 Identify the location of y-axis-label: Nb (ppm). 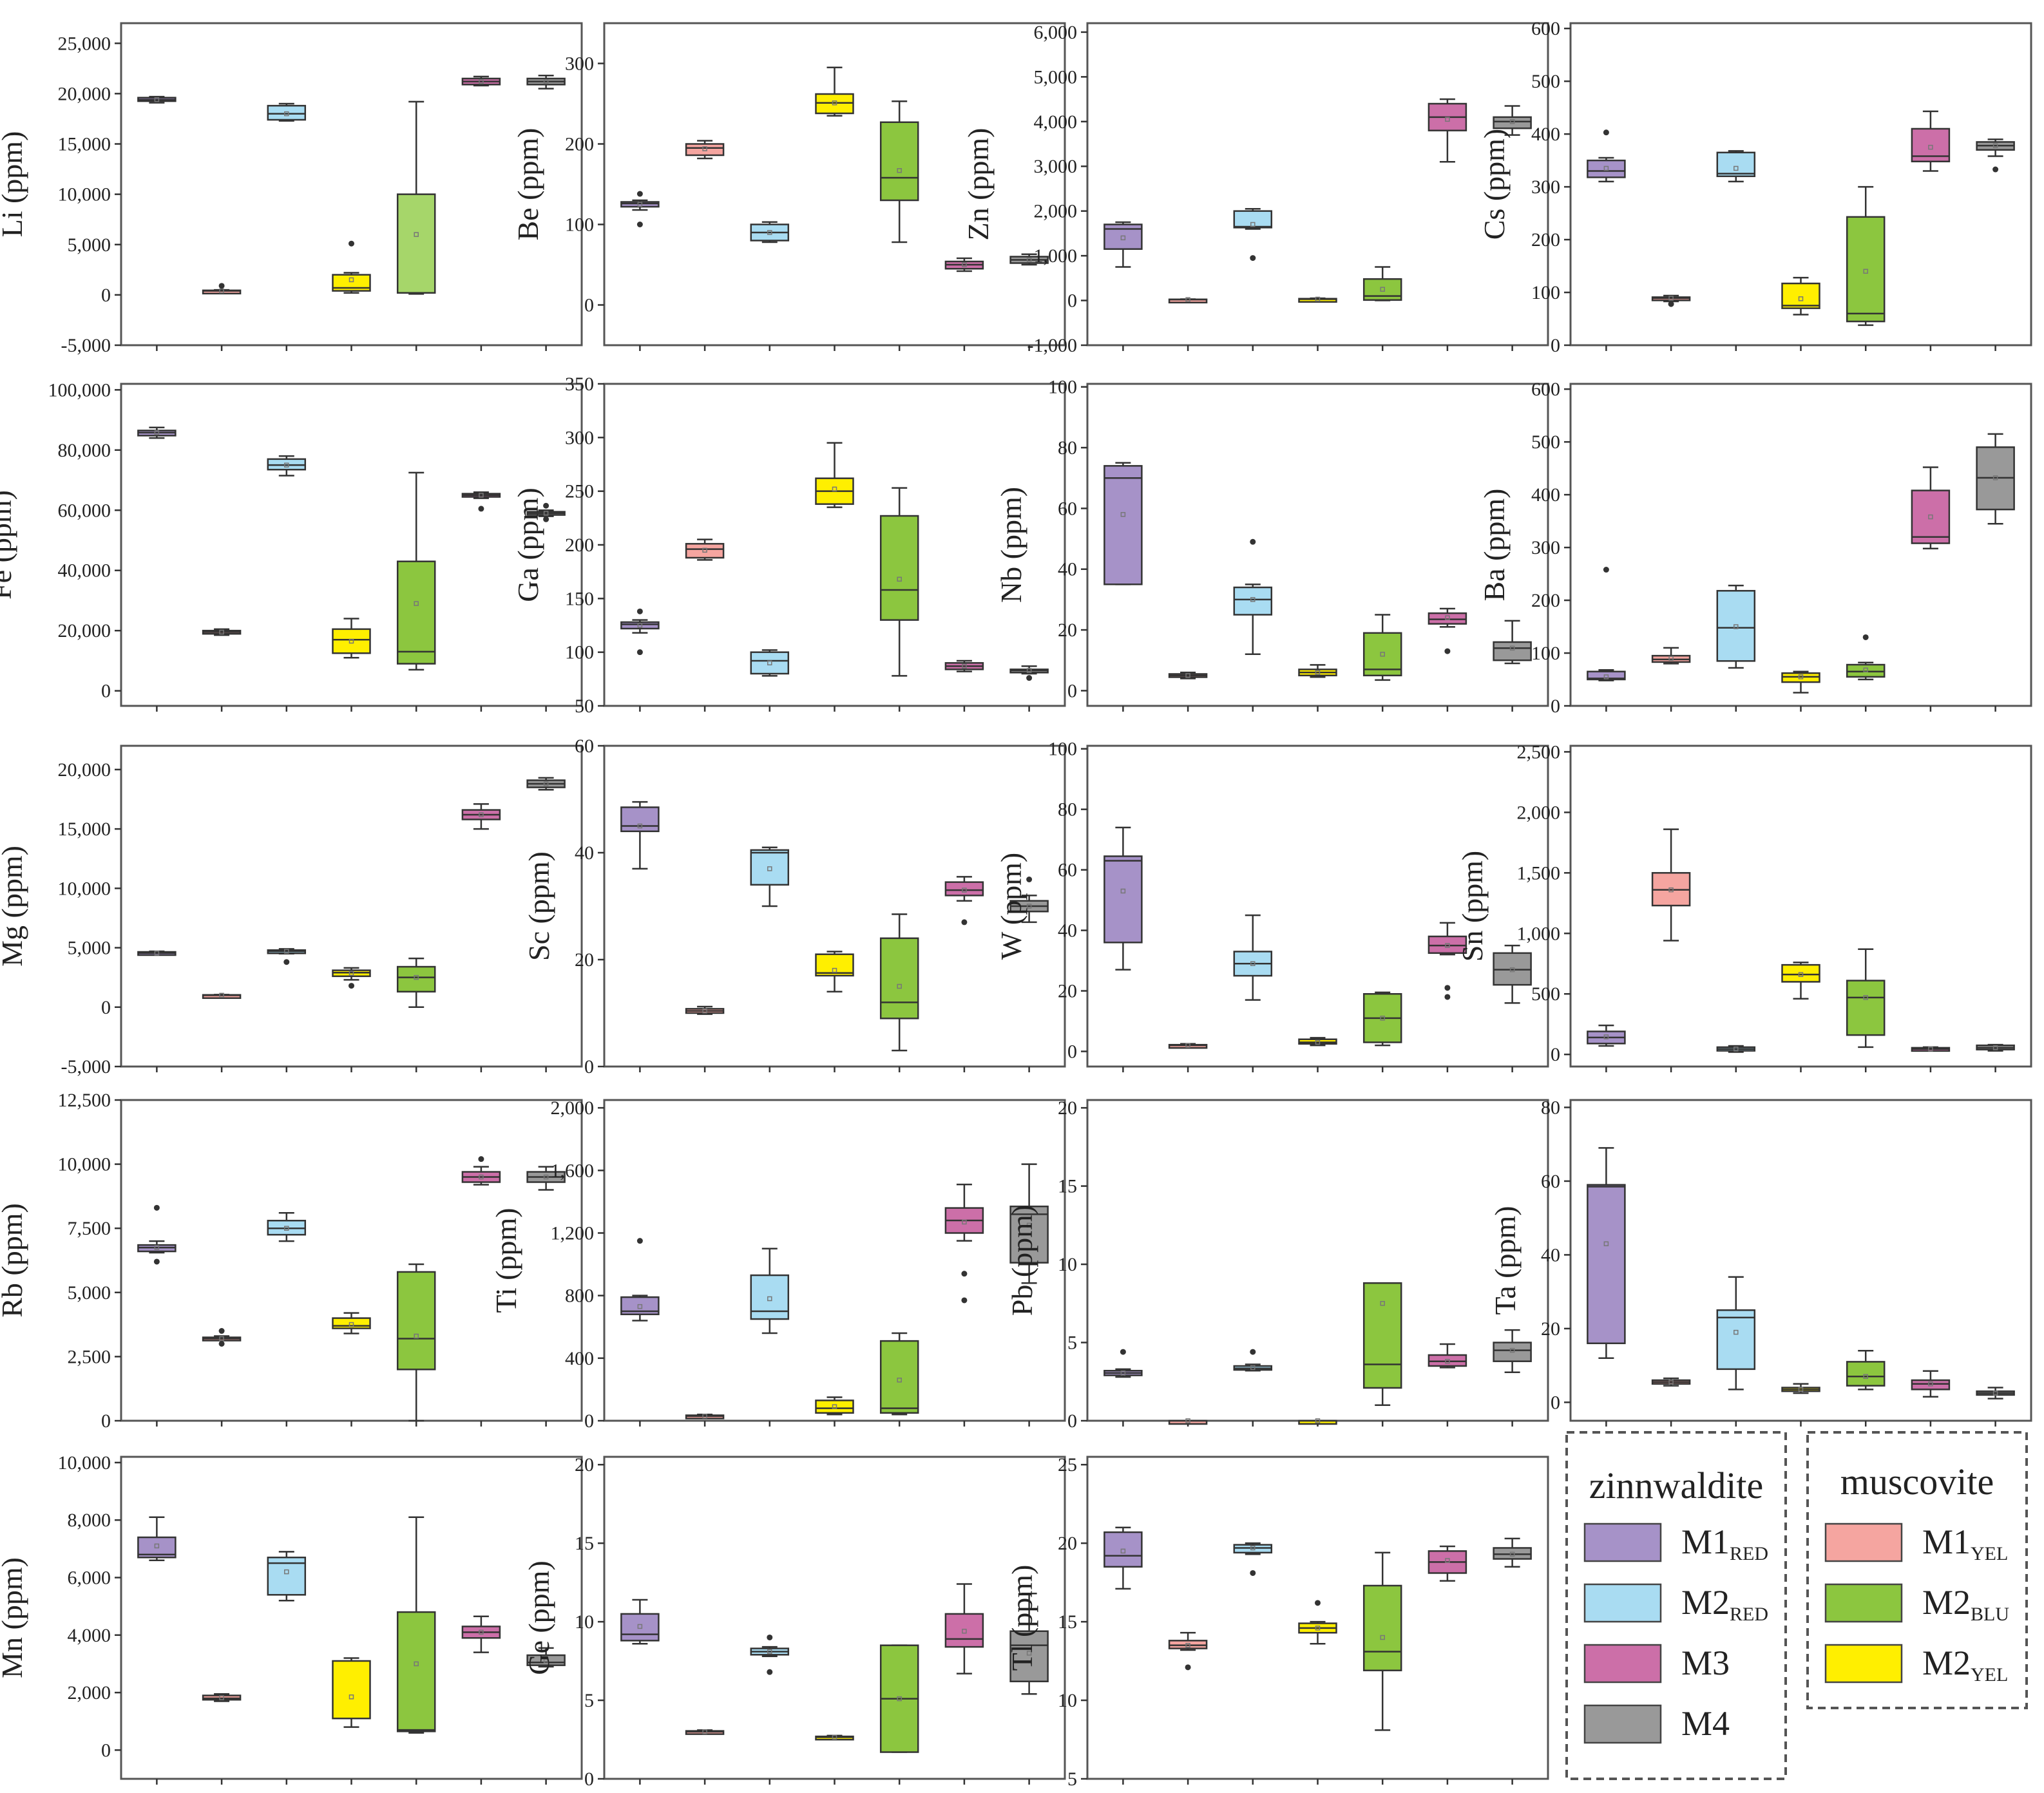
(1011, 545).